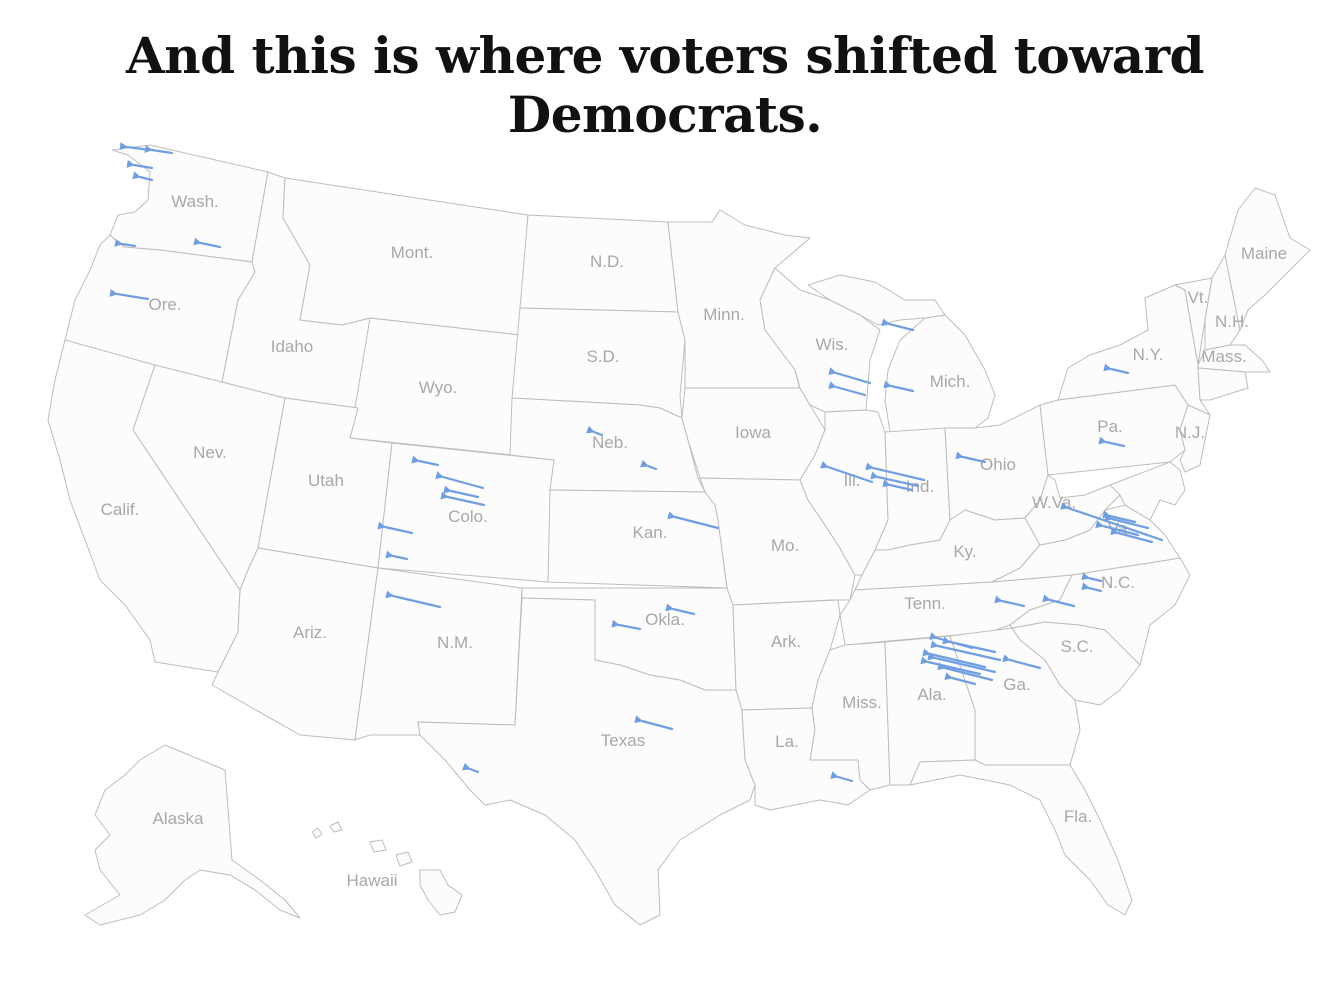 The image size is (1330, 986). What do you see at coordinates (210, 452) in the screenshot?
I see `state-label-nv: Nev.` at bounding box center [210, 452].